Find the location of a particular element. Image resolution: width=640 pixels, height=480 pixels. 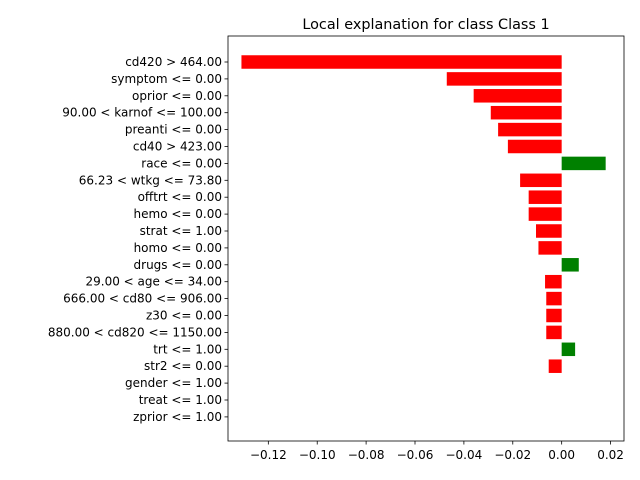

x-tick-label-7: 0.02 is located at coordinates (610, 455).